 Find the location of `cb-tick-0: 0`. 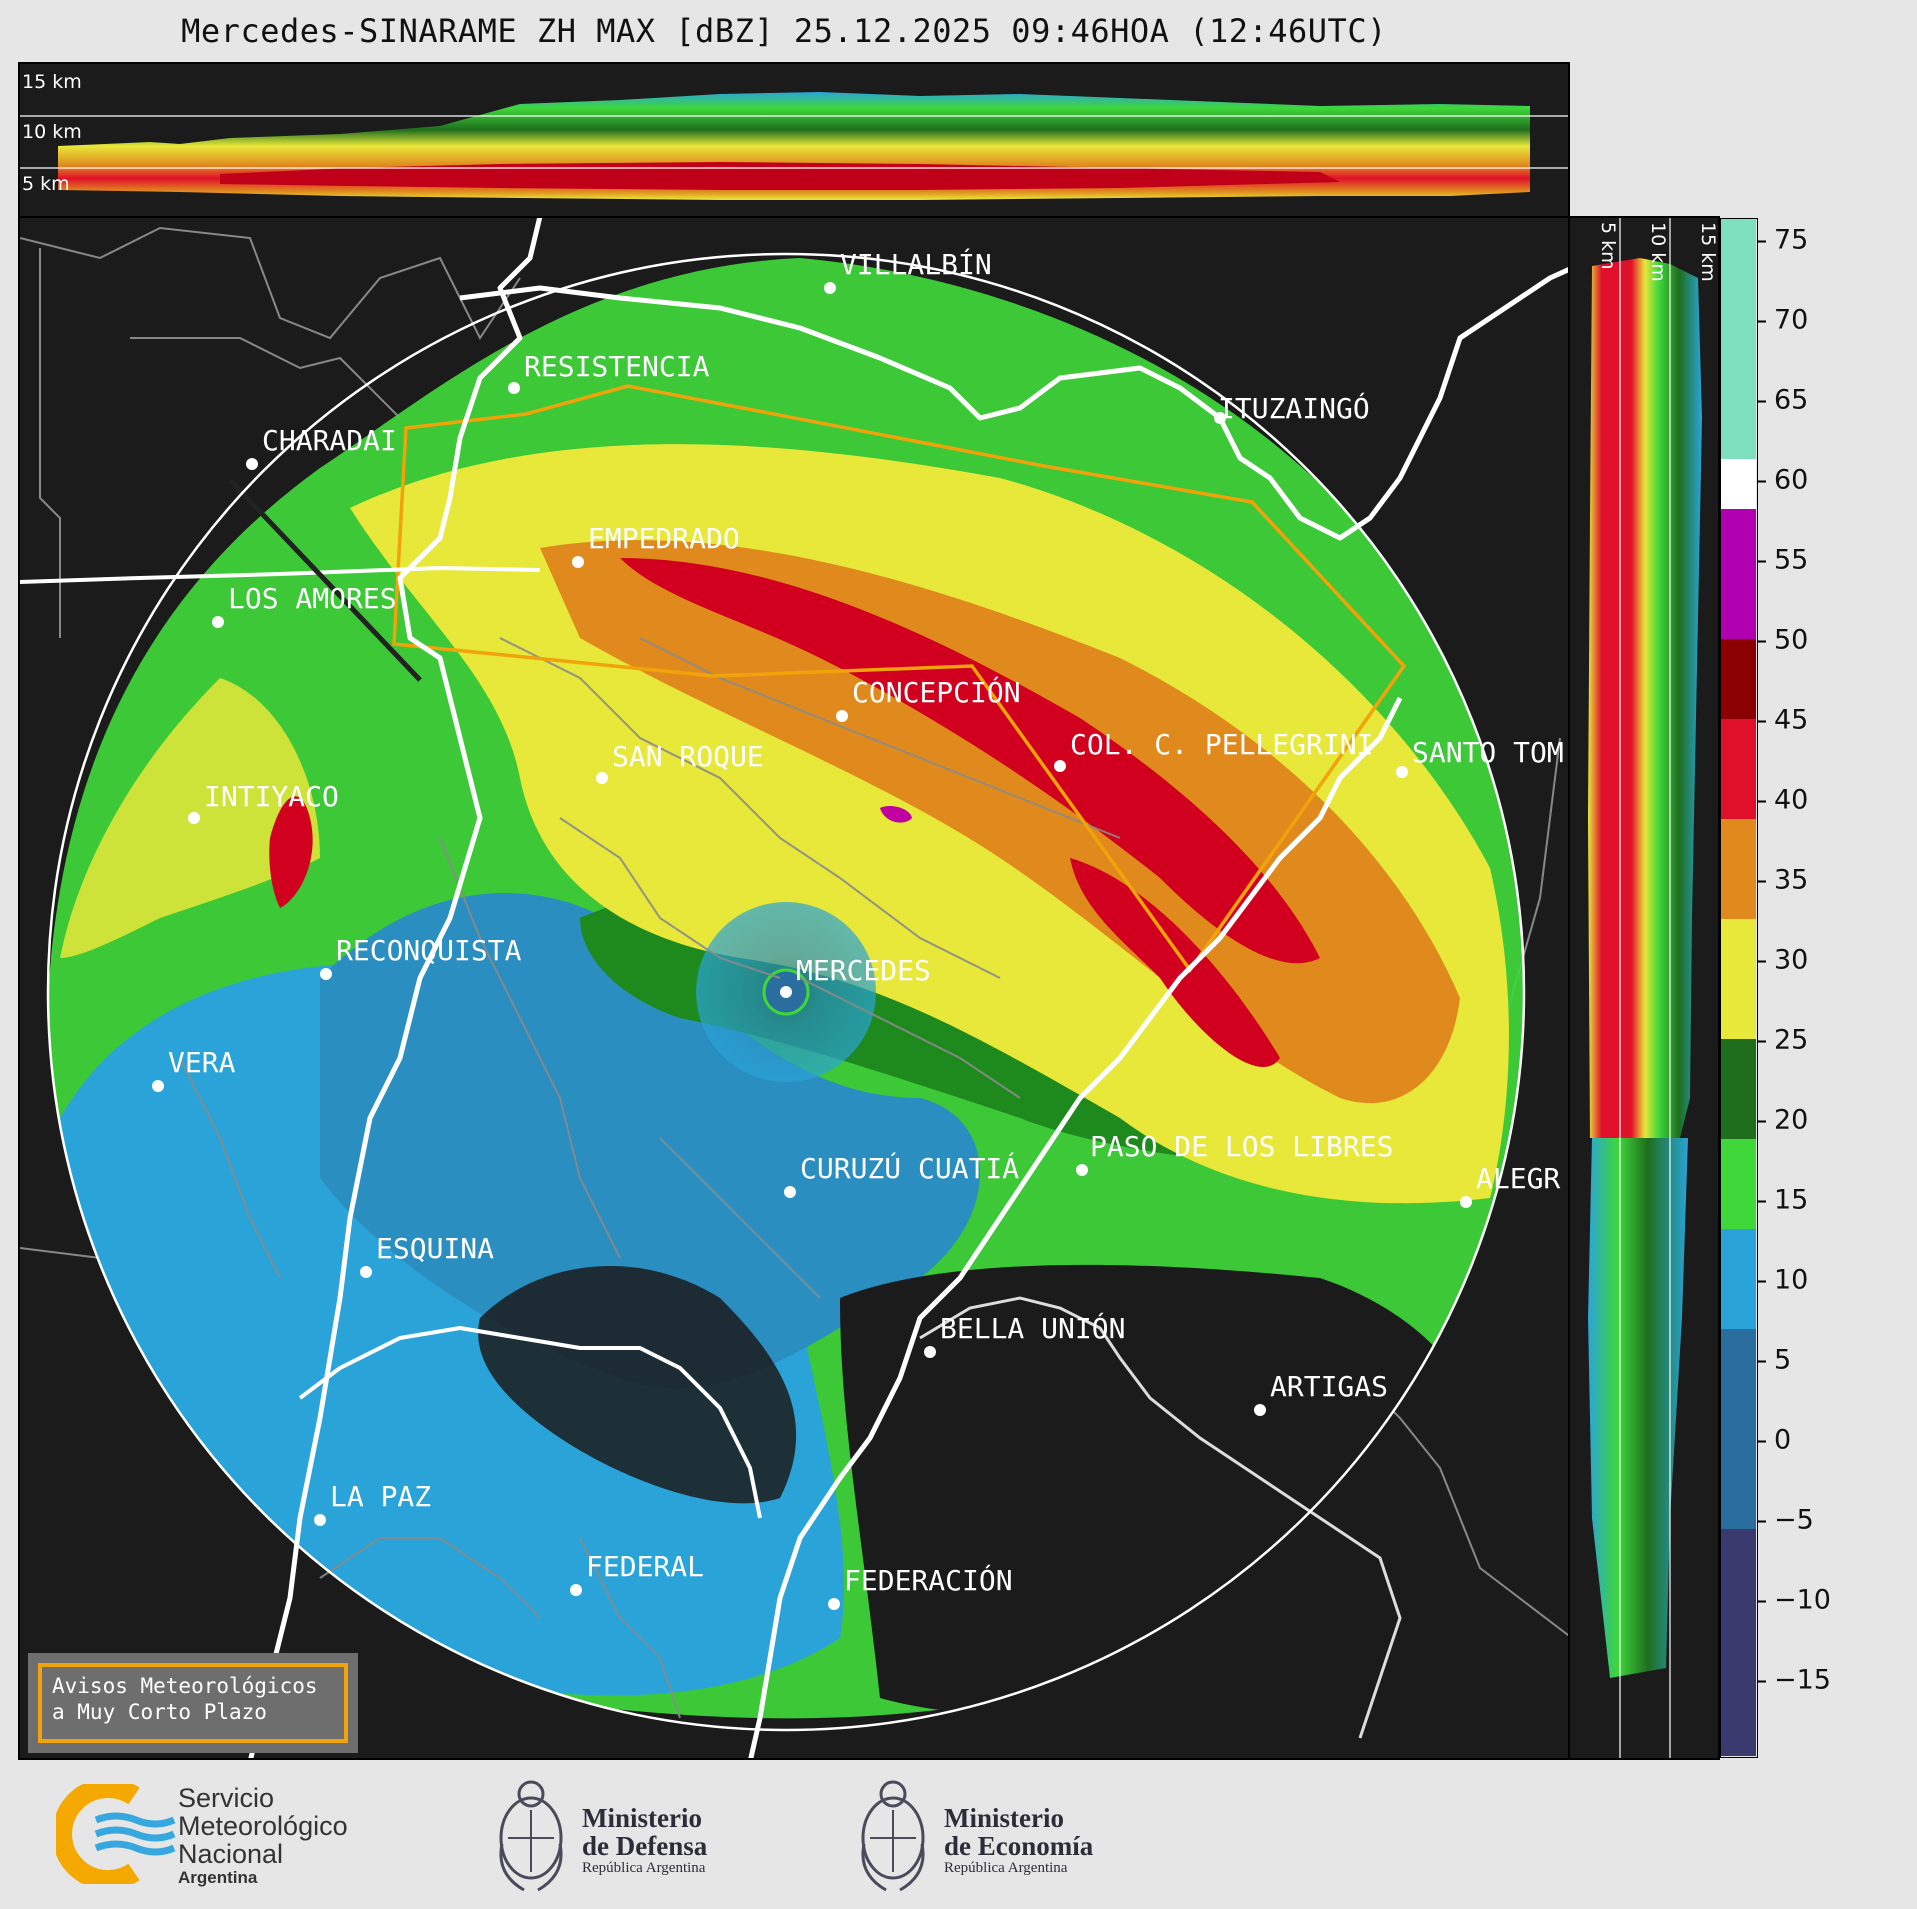

cb-tick-0: 0 is located at coordinates (1774, 1440).